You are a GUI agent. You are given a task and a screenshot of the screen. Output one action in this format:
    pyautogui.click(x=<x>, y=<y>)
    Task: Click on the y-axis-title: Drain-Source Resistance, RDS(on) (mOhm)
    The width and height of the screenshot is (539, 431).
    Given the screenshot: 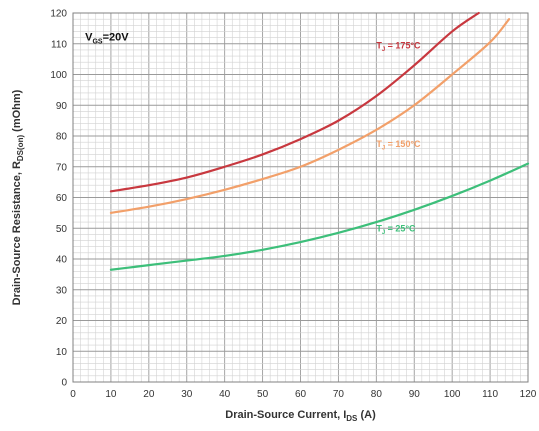 What is the action you would take?
    pyautogui.click(x=18, y=197)
    